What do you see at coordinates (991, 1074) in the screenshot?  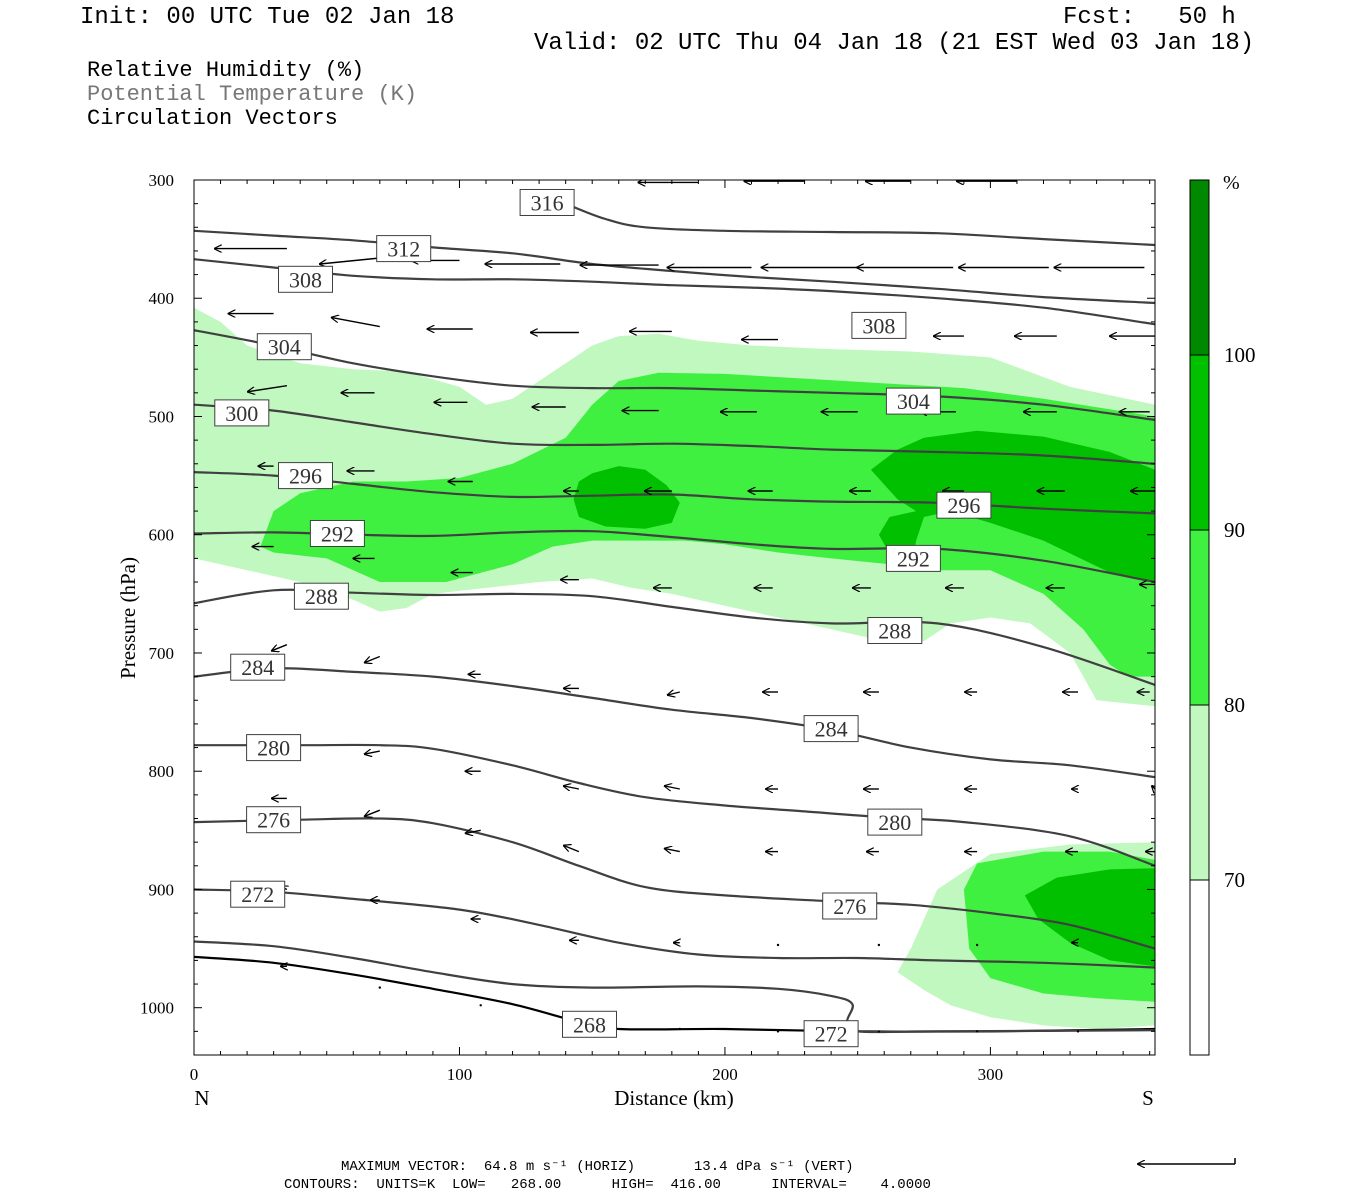 I see `x-tick-label: 300` at bounding box center [991, 1074].